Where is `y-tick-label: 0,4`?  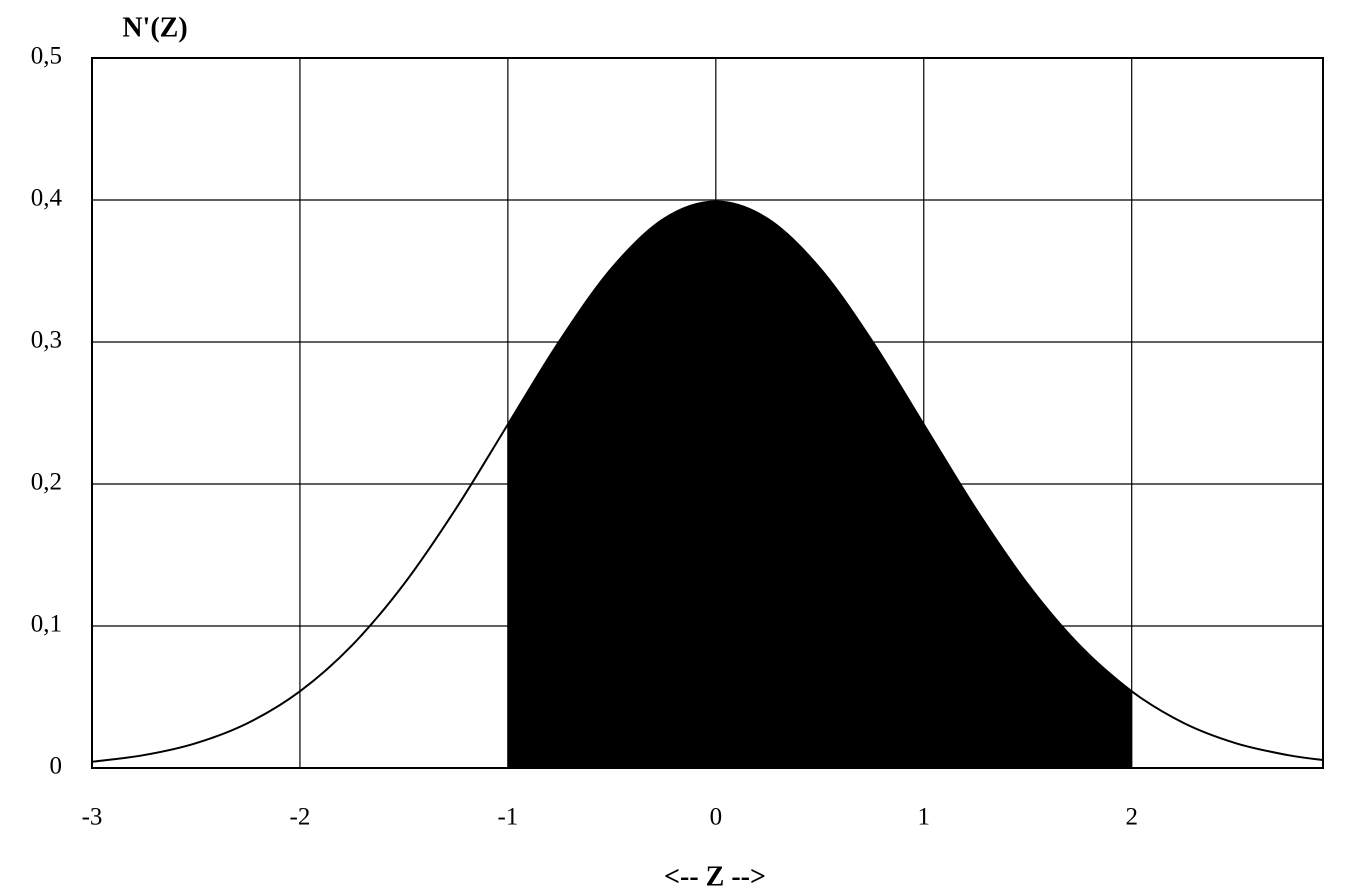
y-tick-label: 0,4 is located at coordinates (47, 198).